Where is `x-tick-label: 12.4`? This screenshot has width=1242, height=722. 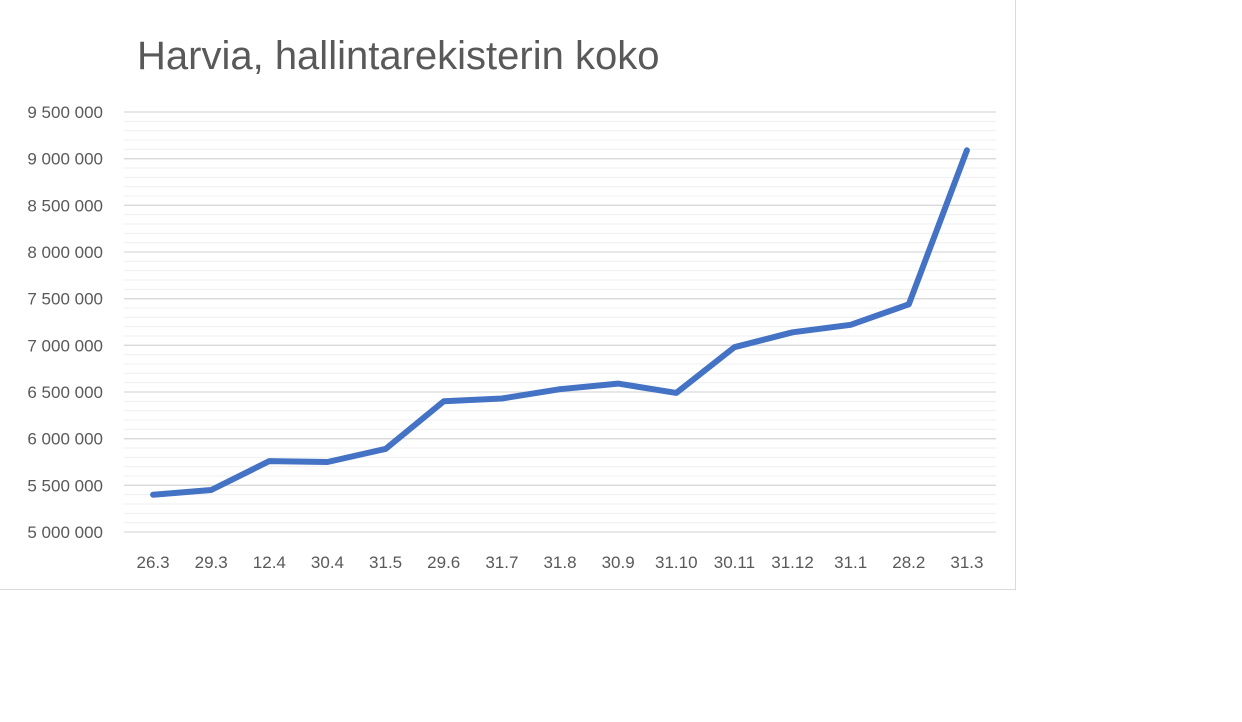
x-tick-label: 12.4 is located at coordinates (269, 562).